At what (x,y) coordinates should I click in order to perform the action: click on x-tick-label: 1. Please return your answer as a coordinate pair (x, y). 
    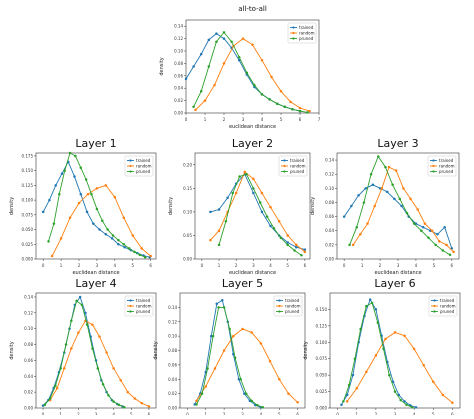
    Looking at the image, I should click on (362, 265).